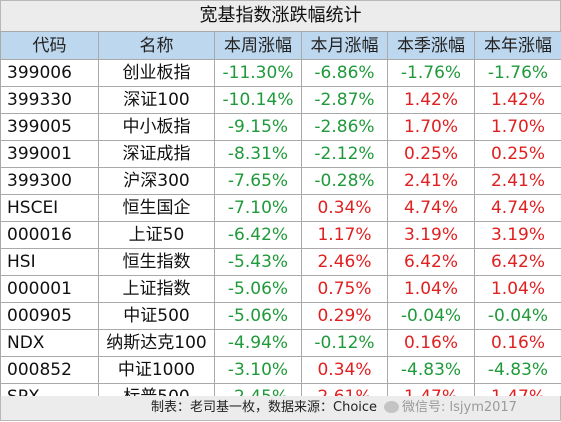 This screenshot has height=422, width=561. What do you see at coordinates (431, 73) in the screenshot?
I see `cell-quarter-change: -1.76%` at bounding box center [431, 73].